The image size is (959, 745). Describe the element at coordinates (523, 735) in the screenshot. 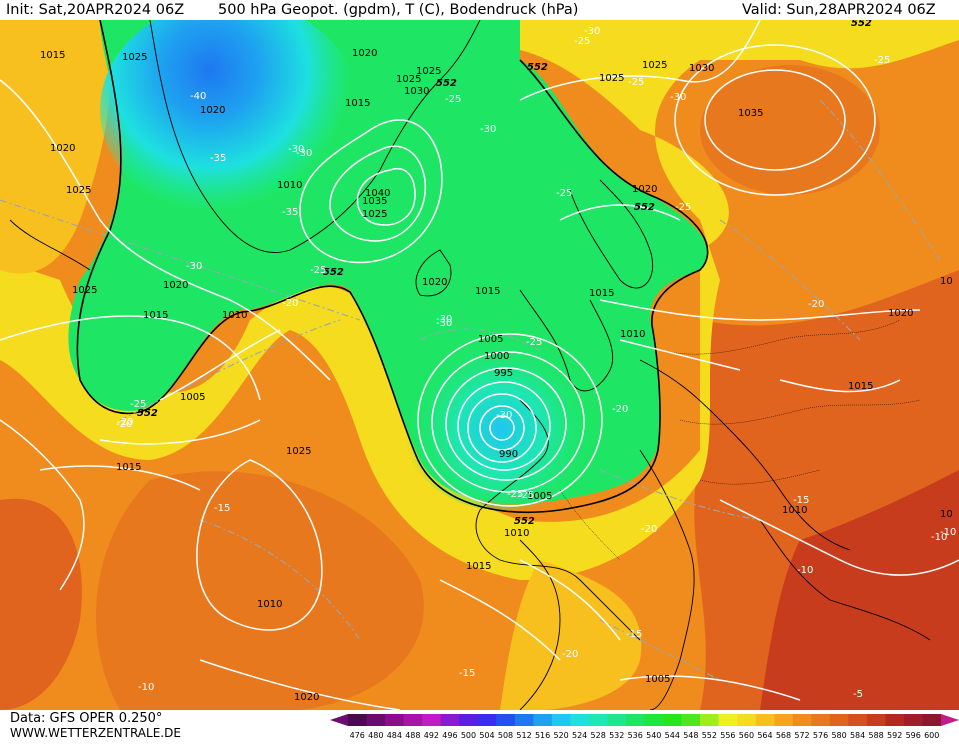

I see `legend-tick-label: 512` at that location.